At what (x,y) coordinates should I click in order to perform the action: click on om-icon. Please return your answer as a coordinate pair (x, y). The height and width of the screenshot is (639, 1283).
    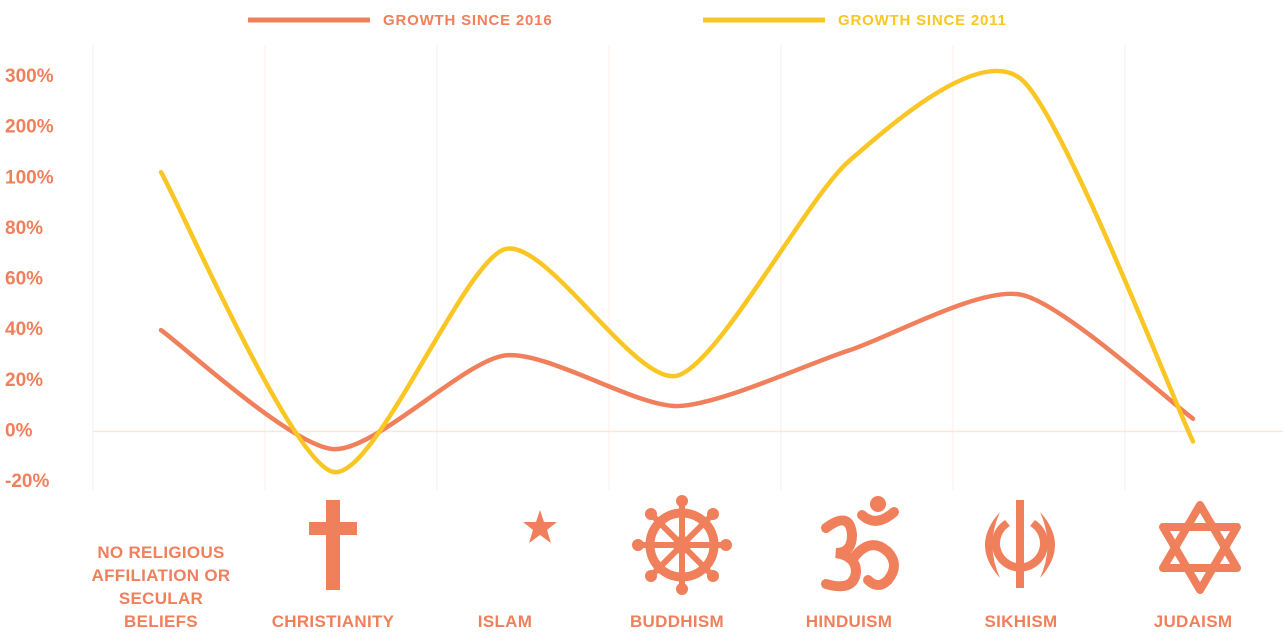
    Looking at the image, I should click on (860, 544).